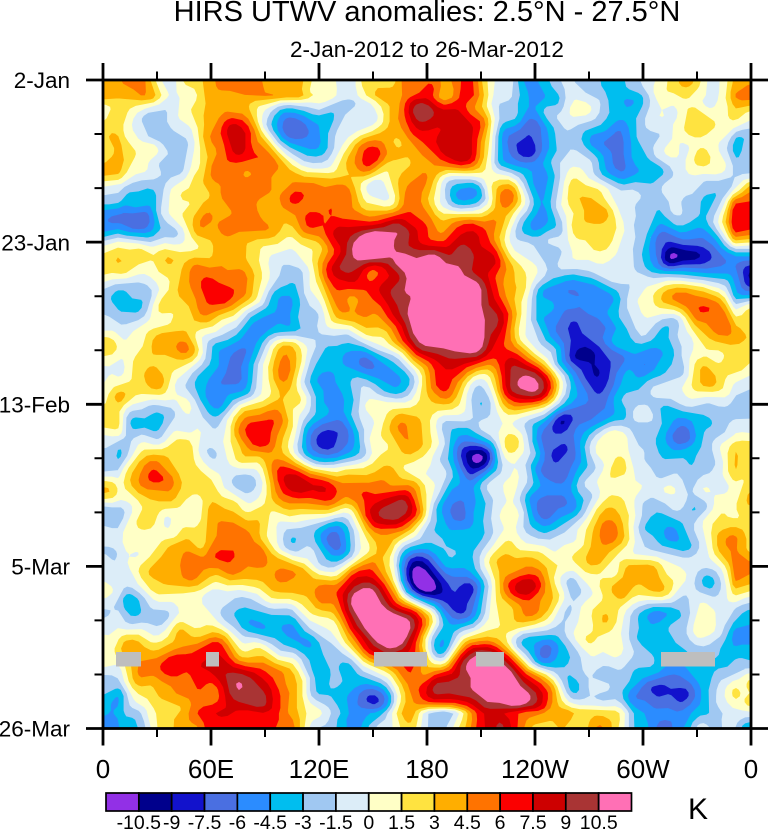 The width and height of the screenshot is (770, 830). I want to click on svg-text: 2-Jan-2012 to 26-Mar-2012, so click(427, 49).